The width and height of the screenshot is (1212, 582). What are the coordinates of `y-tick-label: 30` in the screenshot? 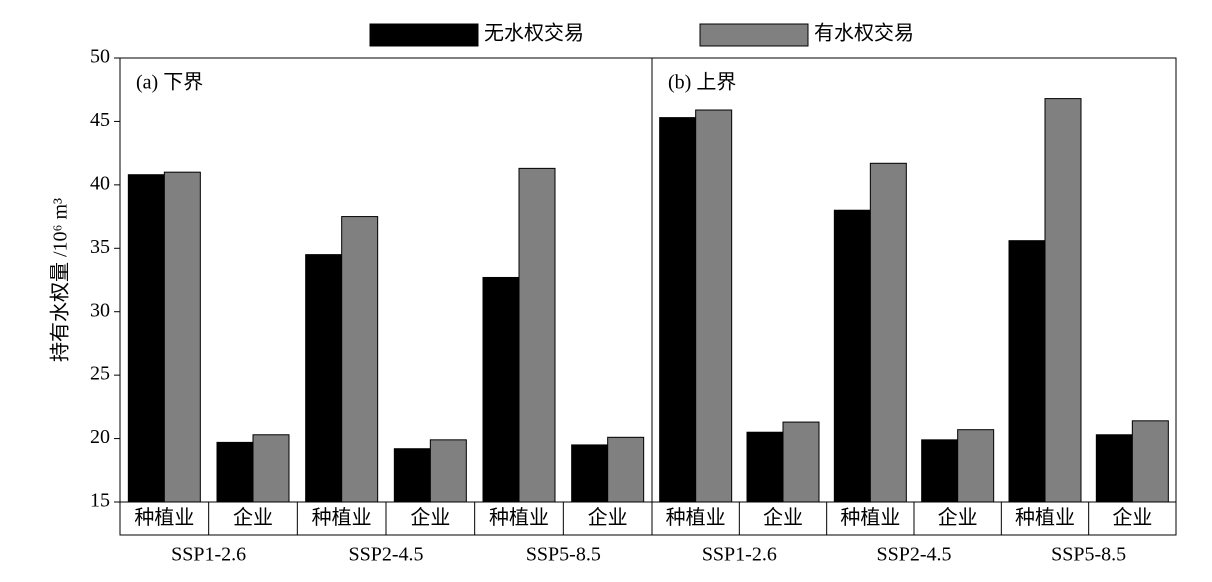 It's located at (100, 310).